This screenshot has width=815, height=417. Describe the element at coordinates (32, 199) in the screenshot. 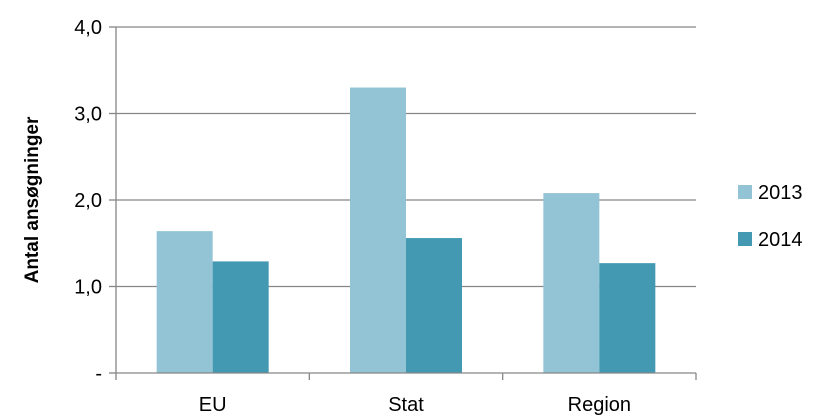

I see `y-axis-label: Antal ansøgninger` at that location.